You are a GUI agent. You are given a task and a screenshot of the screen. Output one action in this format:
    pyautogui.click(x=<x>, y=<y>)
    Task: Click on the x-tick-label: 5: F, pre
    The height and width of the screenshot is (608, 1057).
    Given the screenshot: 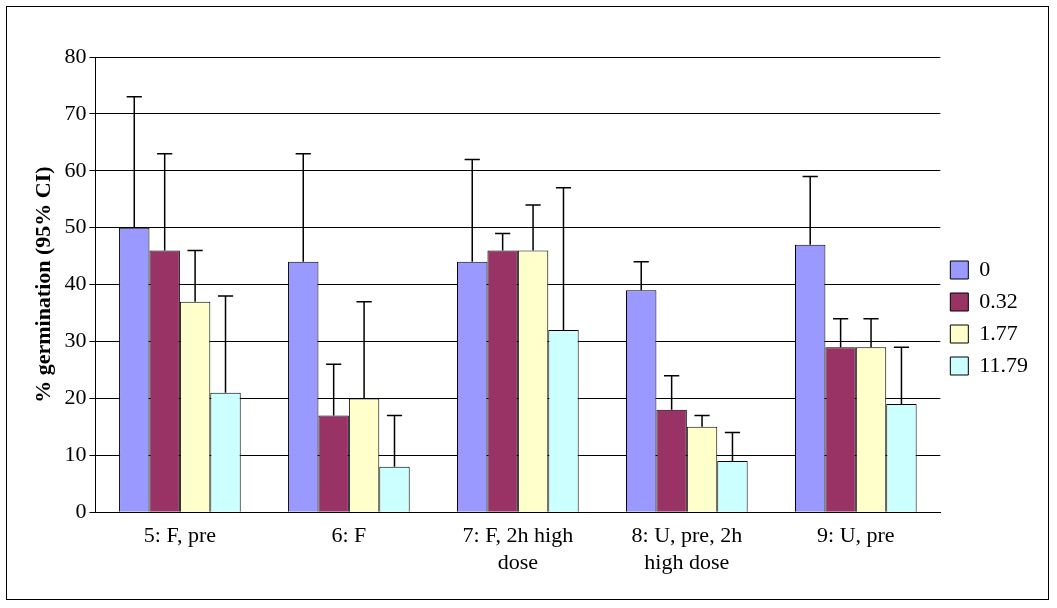 What is the action you would take?
    pyautogui.click(x=179, y=535)
    